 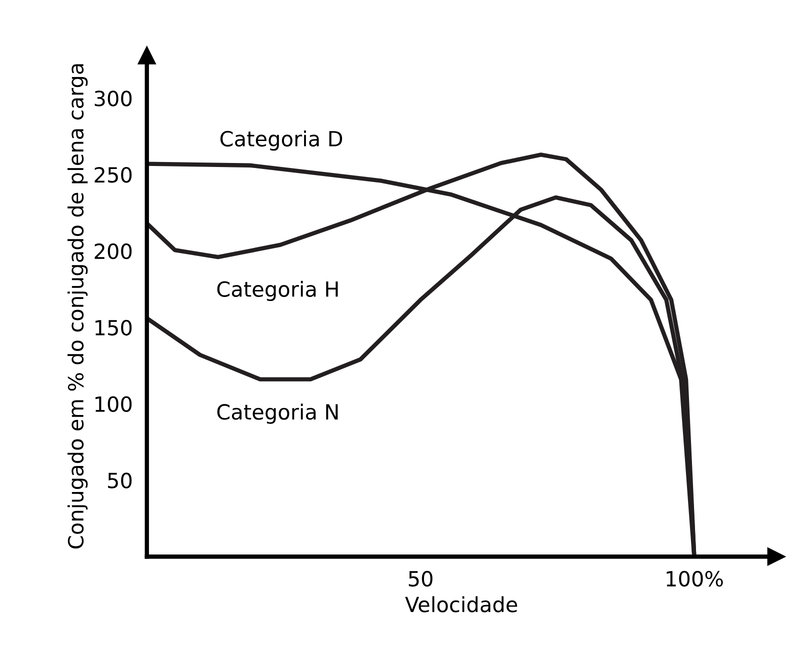 What do you see at coordinates (114, 328) in the screenshot?
I see `y-tick-label: 150` at bounding box center [114, 328].